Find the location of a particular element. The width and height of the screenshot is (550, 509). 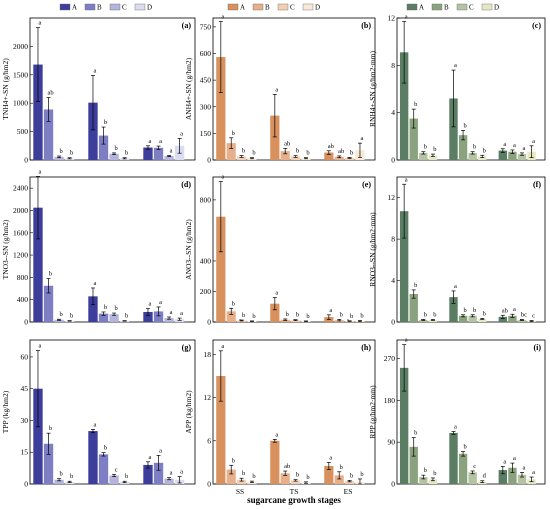

bar-C-ES is located at coordinates (522, 157).